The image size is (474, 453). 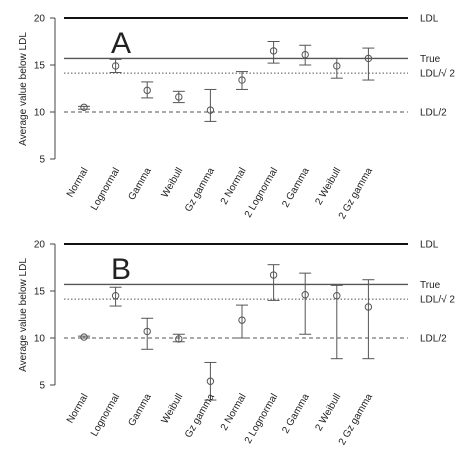 What do you see at coordinates (121, 43) in the screenshot?
I see `panel-label: A` at bounding box center [121, 43].